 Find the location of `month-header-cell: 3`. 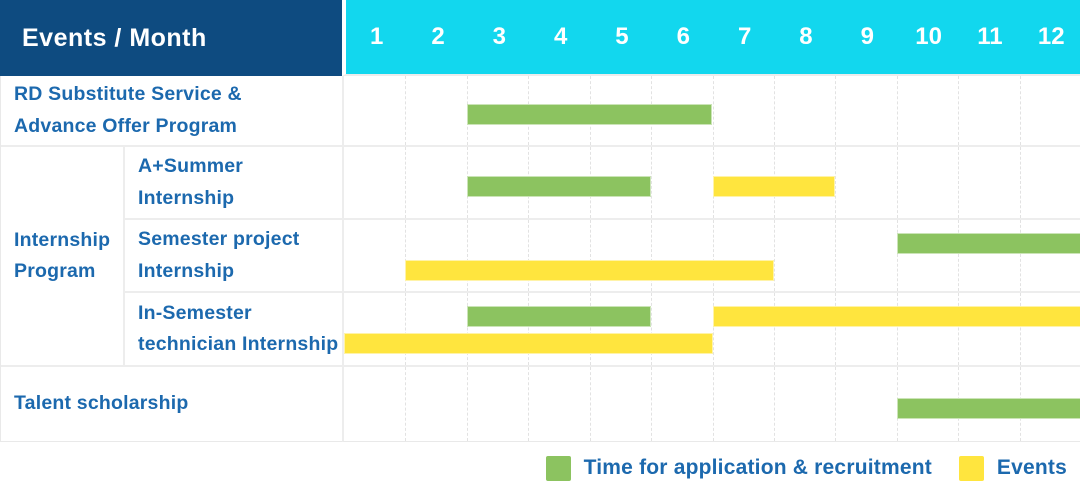

month-header-cell: 3 is located at coordinates (499, 36).